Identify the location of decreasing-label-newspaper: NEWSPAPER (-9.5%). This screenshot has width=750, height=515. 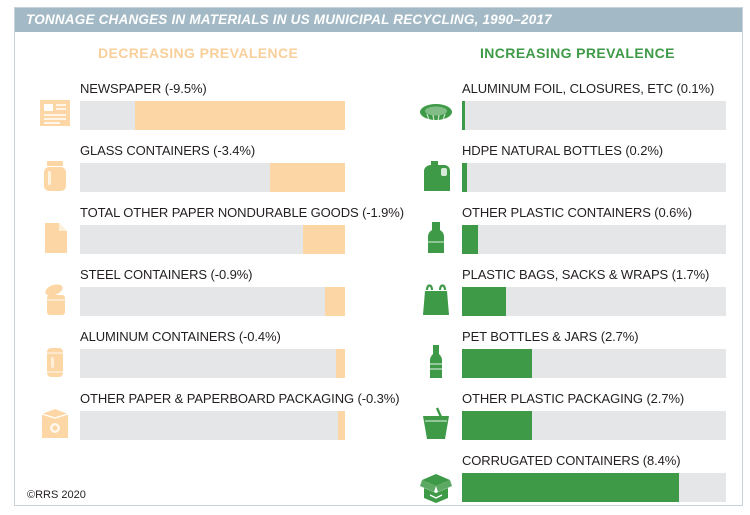
(143, 88).